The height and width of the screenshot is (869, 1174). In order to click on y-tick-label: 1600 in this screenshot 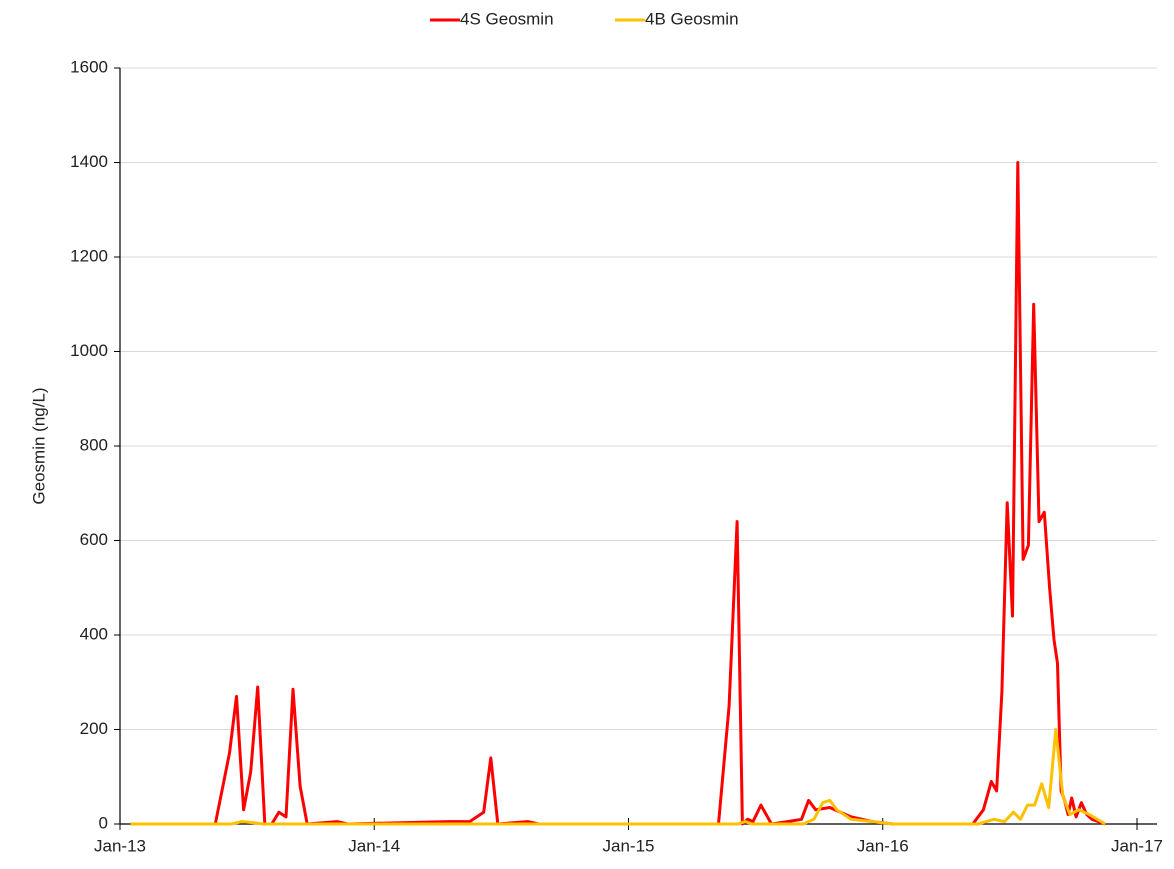, I will do `click(89, 66)`.